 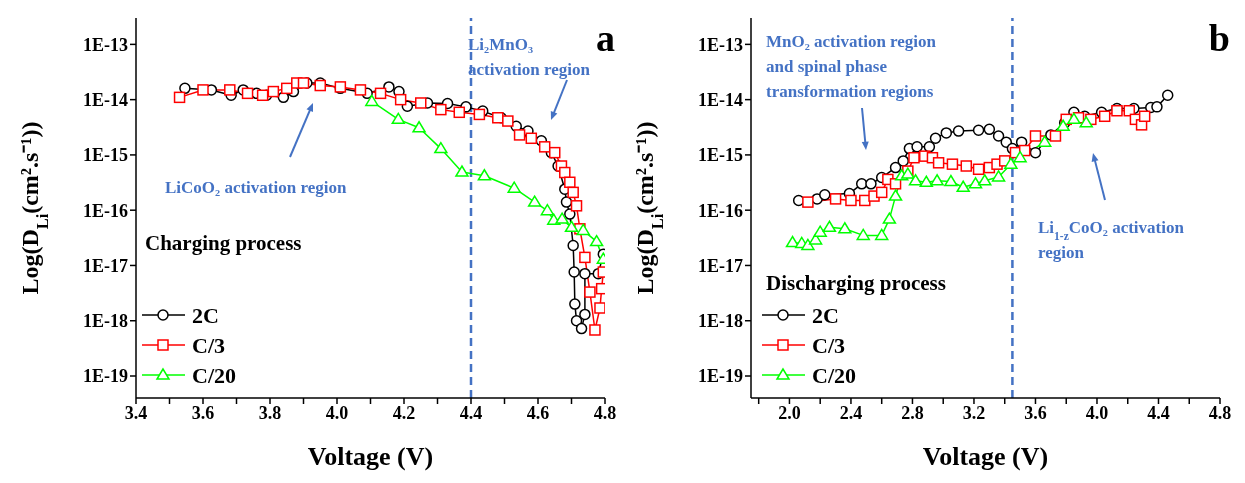 What do you see at coordinates (1111, 240) in the screenshot?
I see `annotation: Li$_{1-z}$CoO₂ activation region` at bounding box center [1111, 240].